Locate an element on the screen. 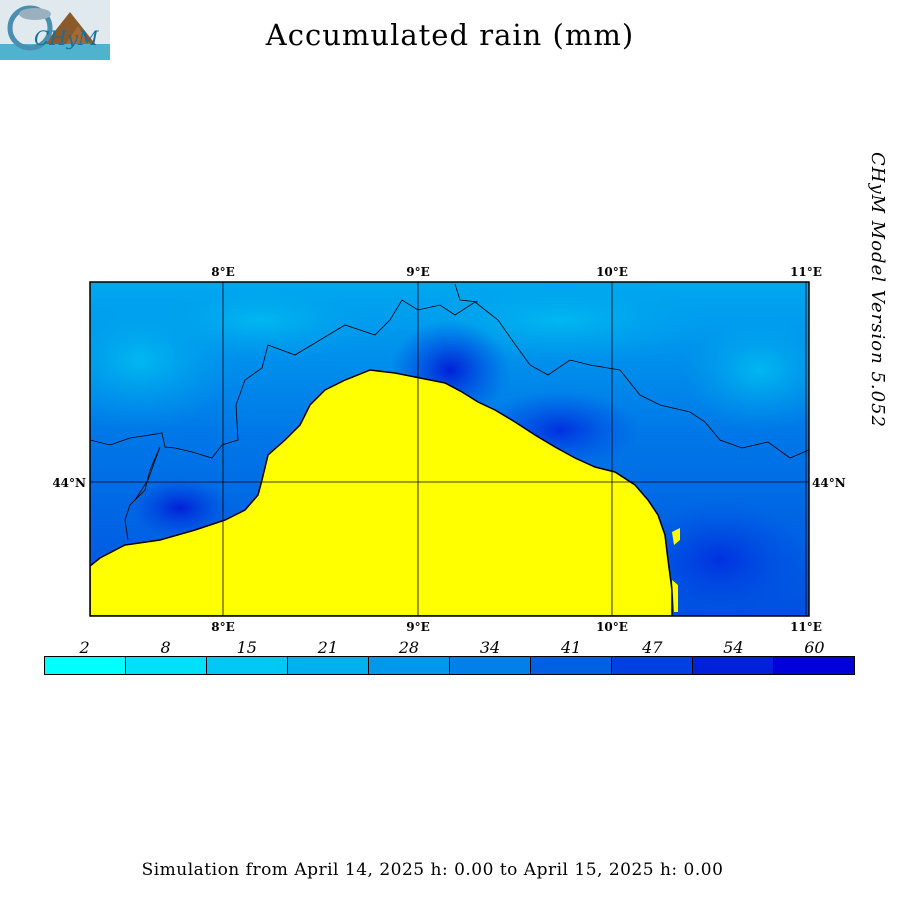 This screenshot has width=900, height=900. lon-label-top: 10°E is located at coordinates (612, 272).